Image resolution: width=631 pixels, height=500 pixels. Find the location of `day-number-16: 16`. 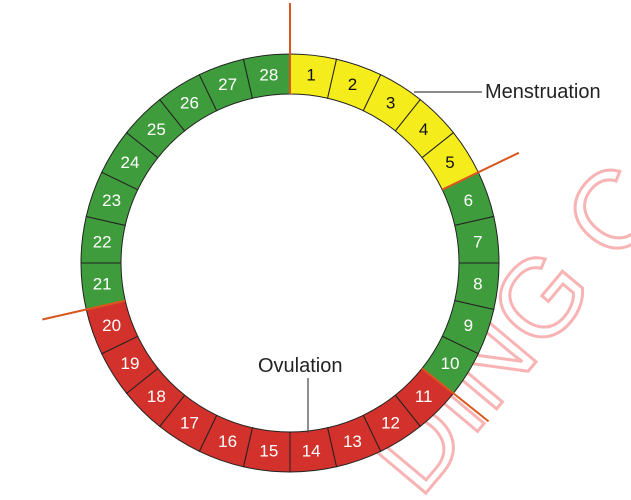

day-number-16: 16 is located at coordinates (227, 441).